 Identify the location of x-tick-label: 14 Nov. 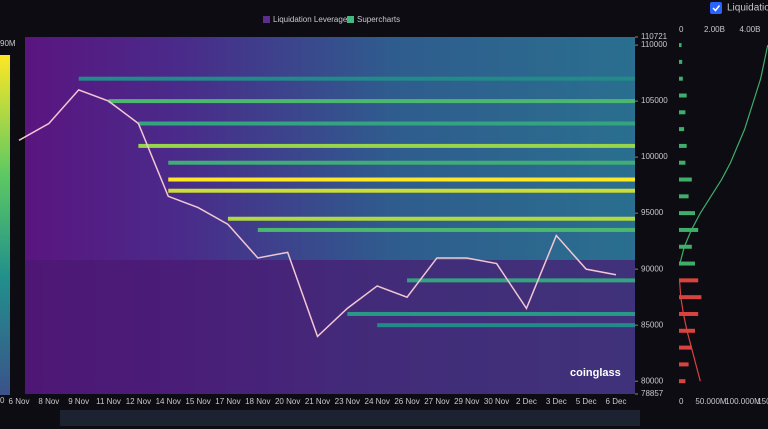
(168, 401).